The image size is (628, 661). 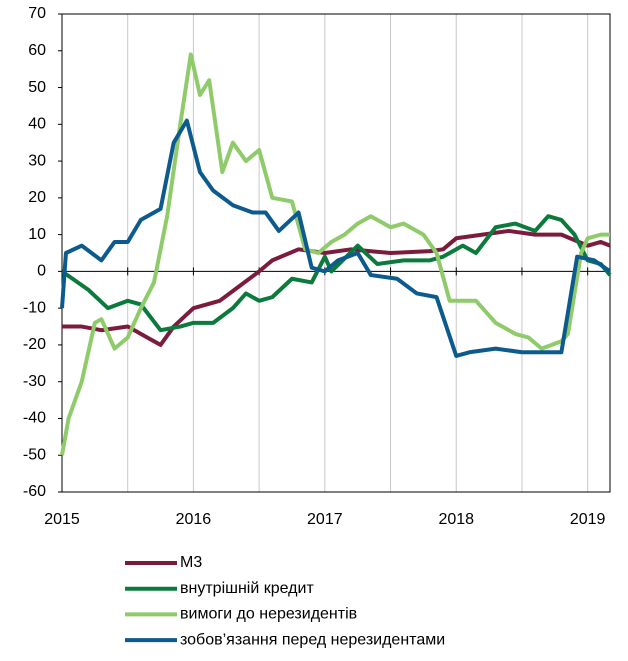 What do you see at coordinates (325, 519) in the screenshot?
I see `x-tick-label: 2017` at bounding box center [325, 519].